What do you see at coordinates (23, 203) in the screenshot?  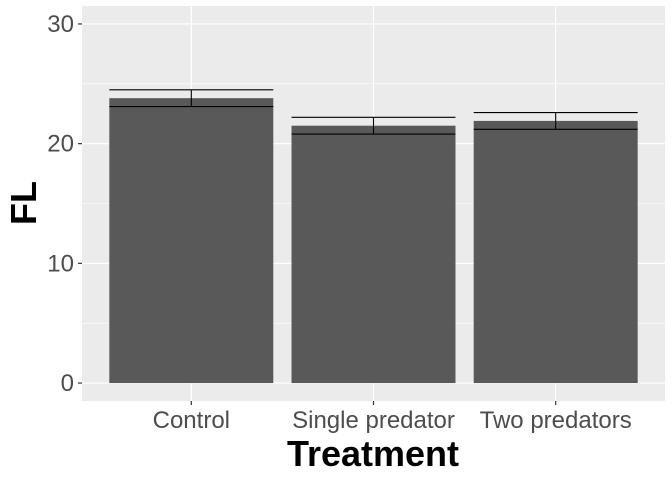 I see `y-axis-title: FL` at bounding box center [23, 203].